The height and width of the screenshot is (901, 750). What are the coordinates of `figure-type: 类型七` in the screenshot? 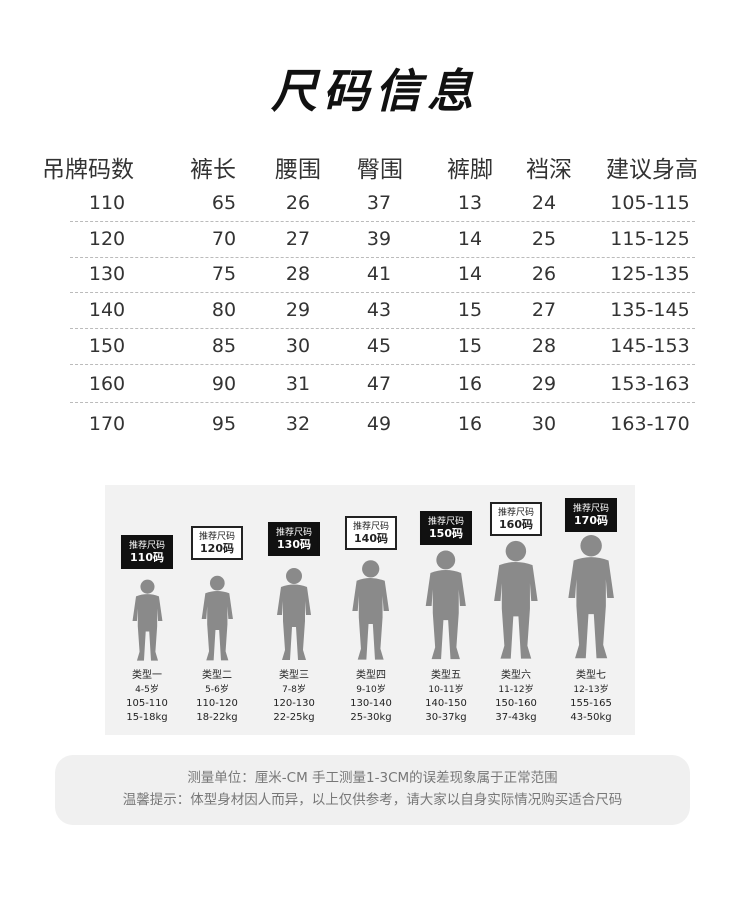 It's located at (590, 675).